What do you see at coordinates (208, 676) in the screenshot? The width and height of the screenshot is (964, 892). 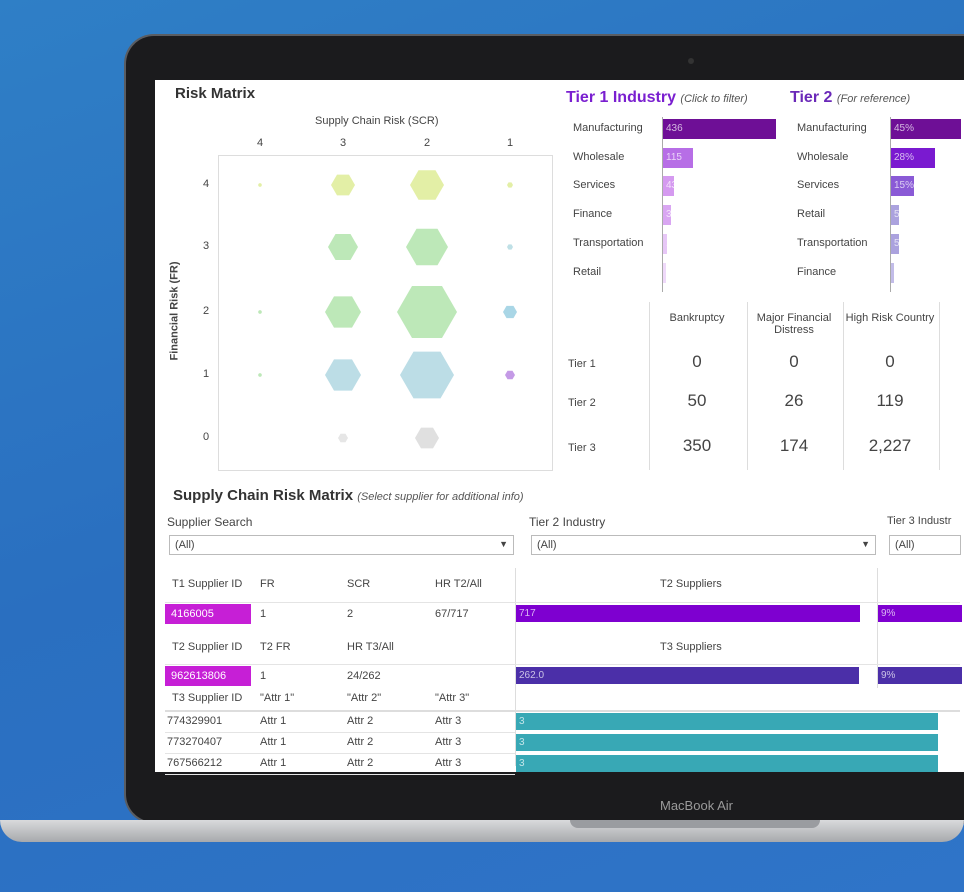 I see `supplier-id-cell: 962613806` at bounding box center [208, 676].